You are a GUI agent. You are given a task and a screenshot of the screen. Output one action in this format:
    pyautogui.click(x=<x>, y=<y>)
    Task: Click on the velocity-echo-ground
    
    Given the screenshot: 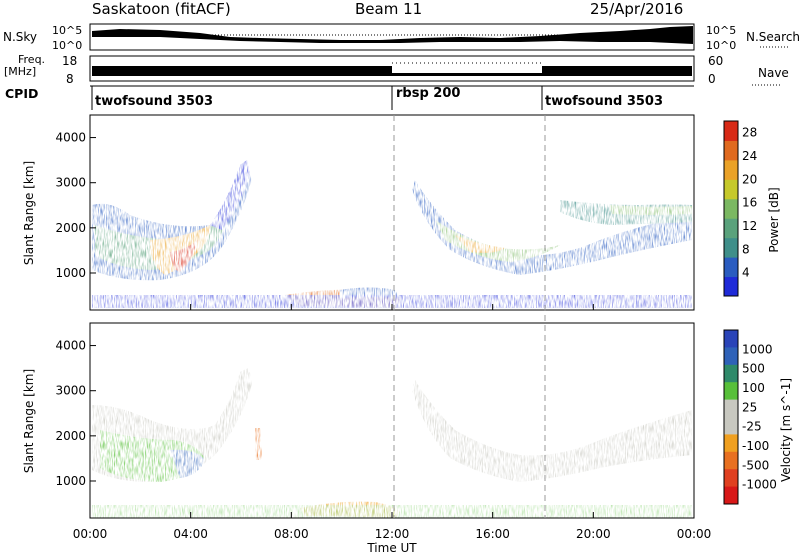 What is the action you would take?
    pyautogui.click(x=392, y=511)
    